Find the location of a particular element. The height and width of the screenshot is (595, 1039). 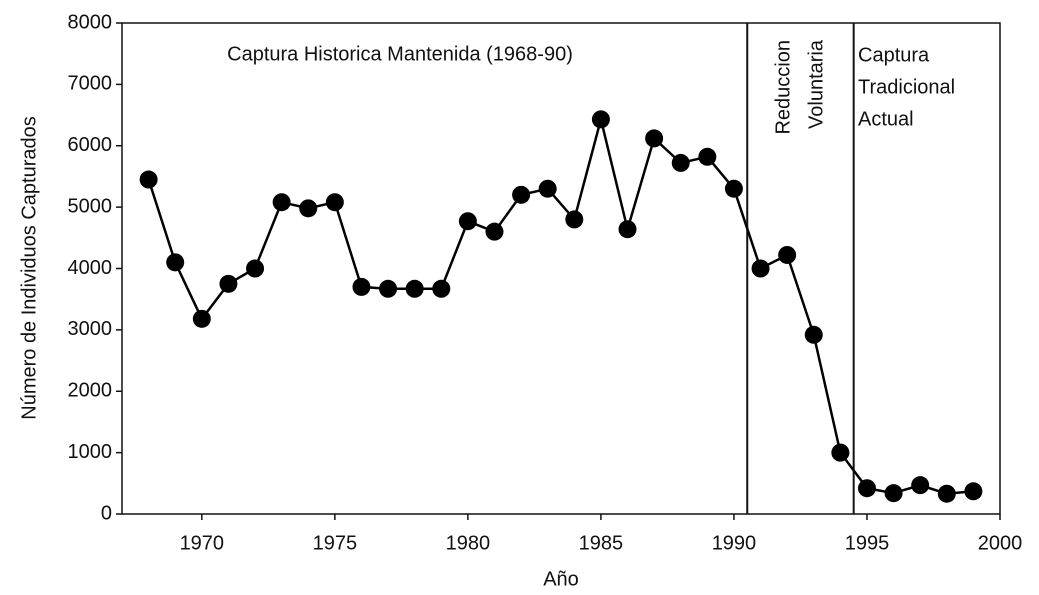

annotation: Captura Historica Mantenida (1968-90) is located at coordinates (400, 54).